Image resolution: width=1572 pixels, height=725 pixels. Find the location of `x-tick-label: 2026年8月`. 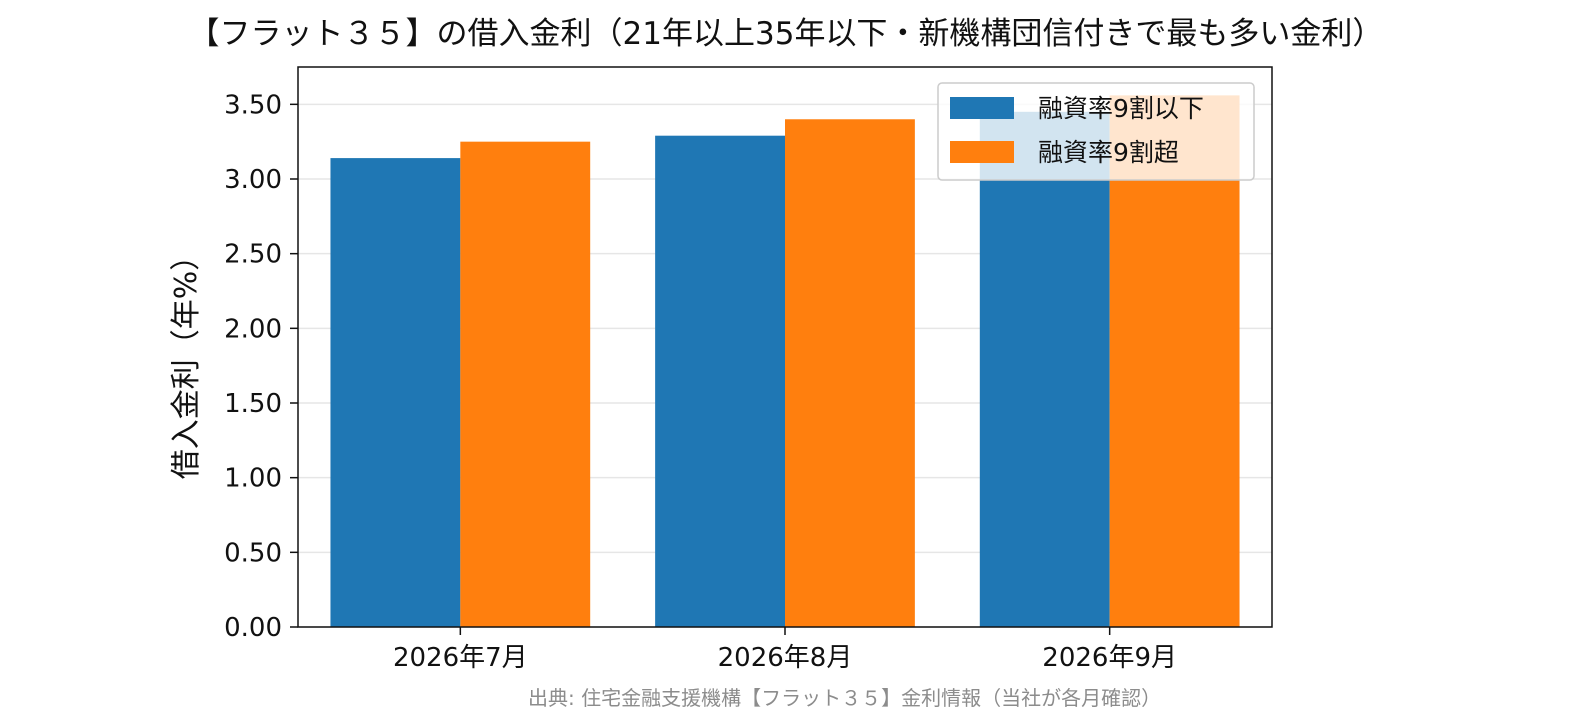

x-tick-label: 2026年8月 is located at coordinates (785, 658).